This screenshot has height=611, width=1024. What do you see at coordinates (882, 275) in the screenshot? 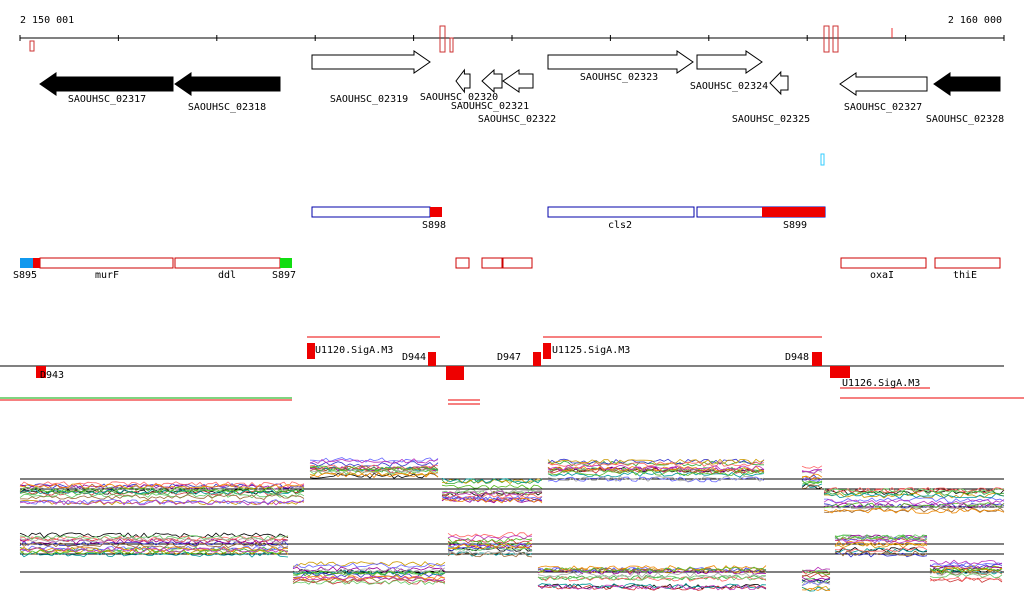
I see `feature-label: oxaI` at bounding box center [882, 275].